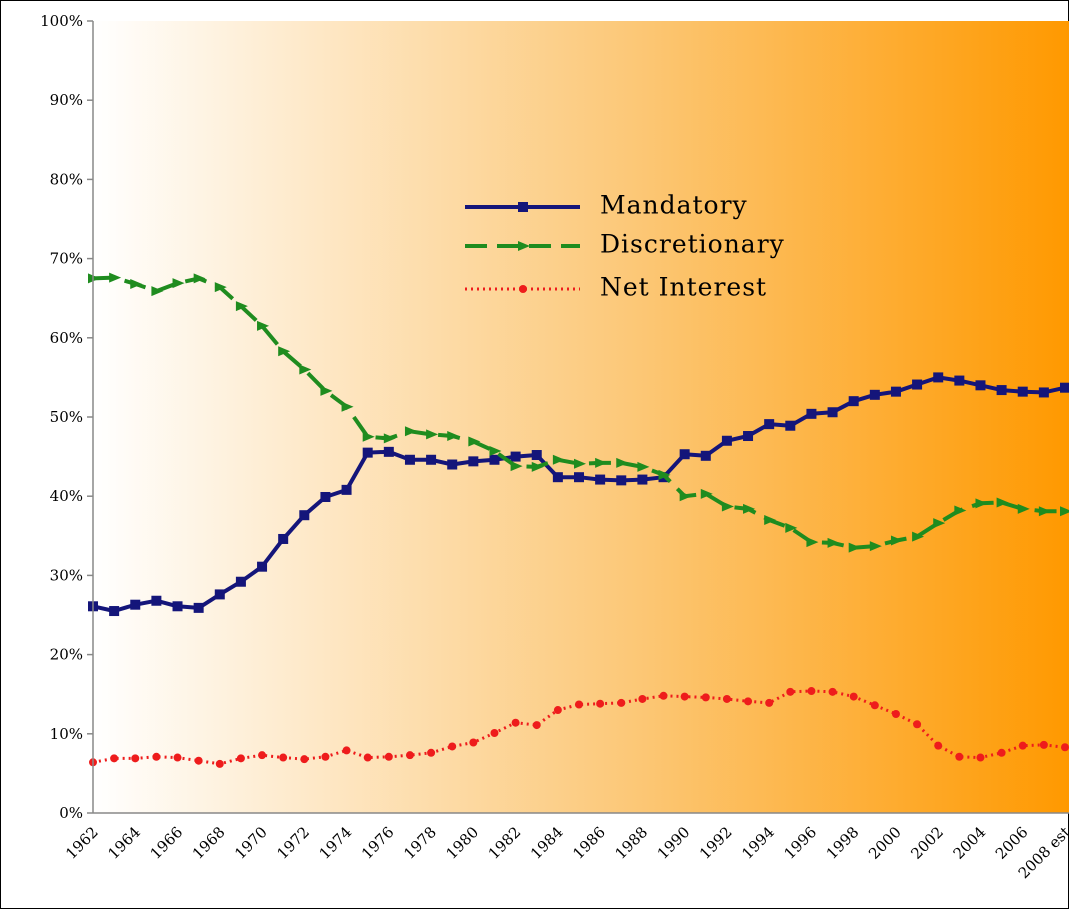 The width and height of the screenshot is (1069, 909). Describe the element at coordinates (66, 575) in the screenshot. I see `y-tick-label: 30%` at that location.